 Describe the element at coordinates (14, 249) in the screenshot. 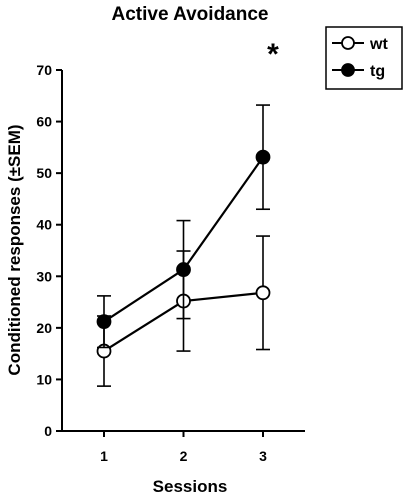

I see `y-axis-label: Conditioned responses (±SEM)` at that location.